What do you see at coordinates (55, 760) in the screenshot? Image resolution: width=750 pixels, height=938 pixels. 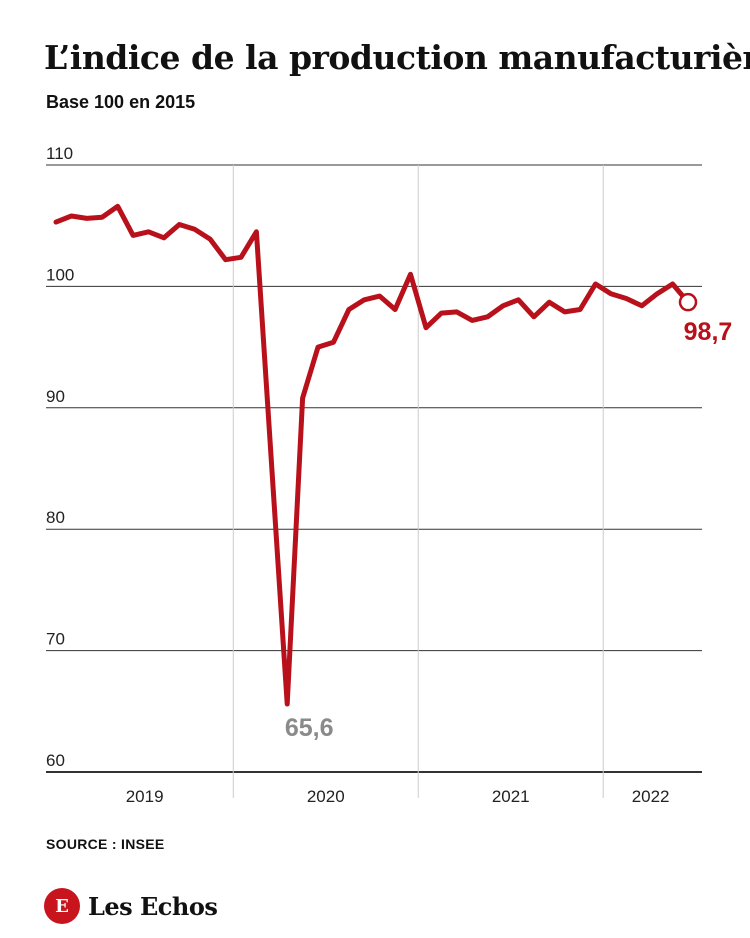 I see `y-tick-label: 60` at bounding box center [55, 760].